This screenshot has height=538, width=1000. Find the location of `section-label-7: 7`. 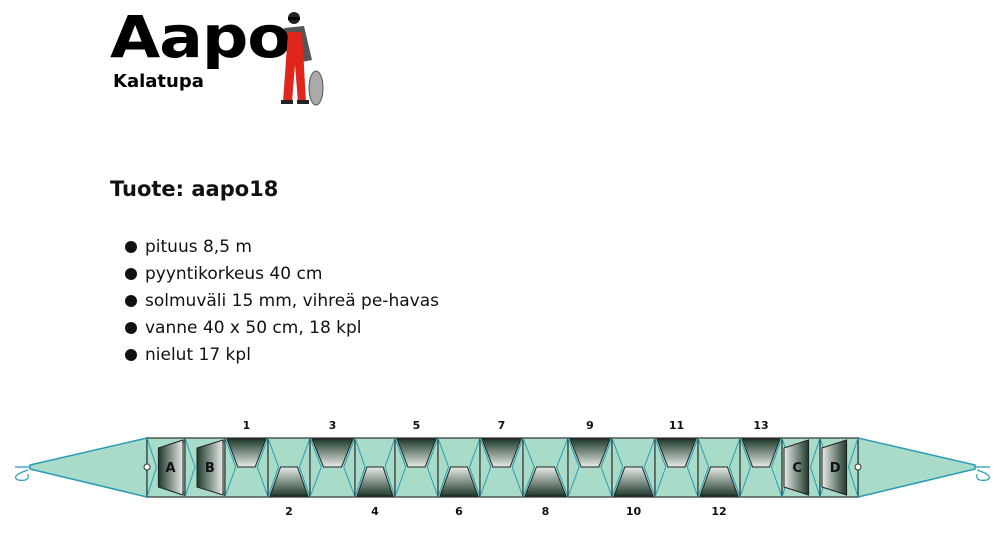

section-label-7: 7 is located at coordinates (502, 425).